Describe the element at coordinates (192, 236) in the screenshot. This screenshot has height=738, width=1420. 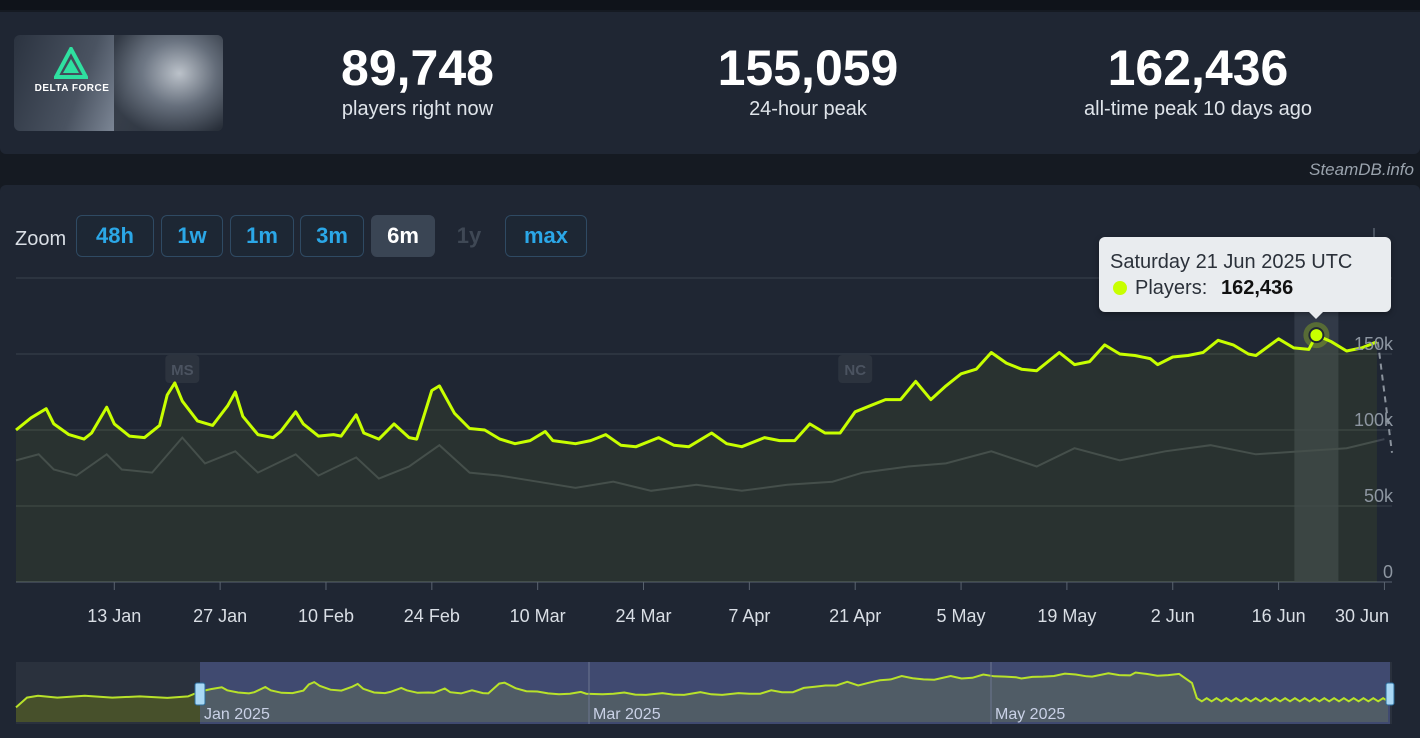
I see `zoom-1w-button: 1w` at that location.